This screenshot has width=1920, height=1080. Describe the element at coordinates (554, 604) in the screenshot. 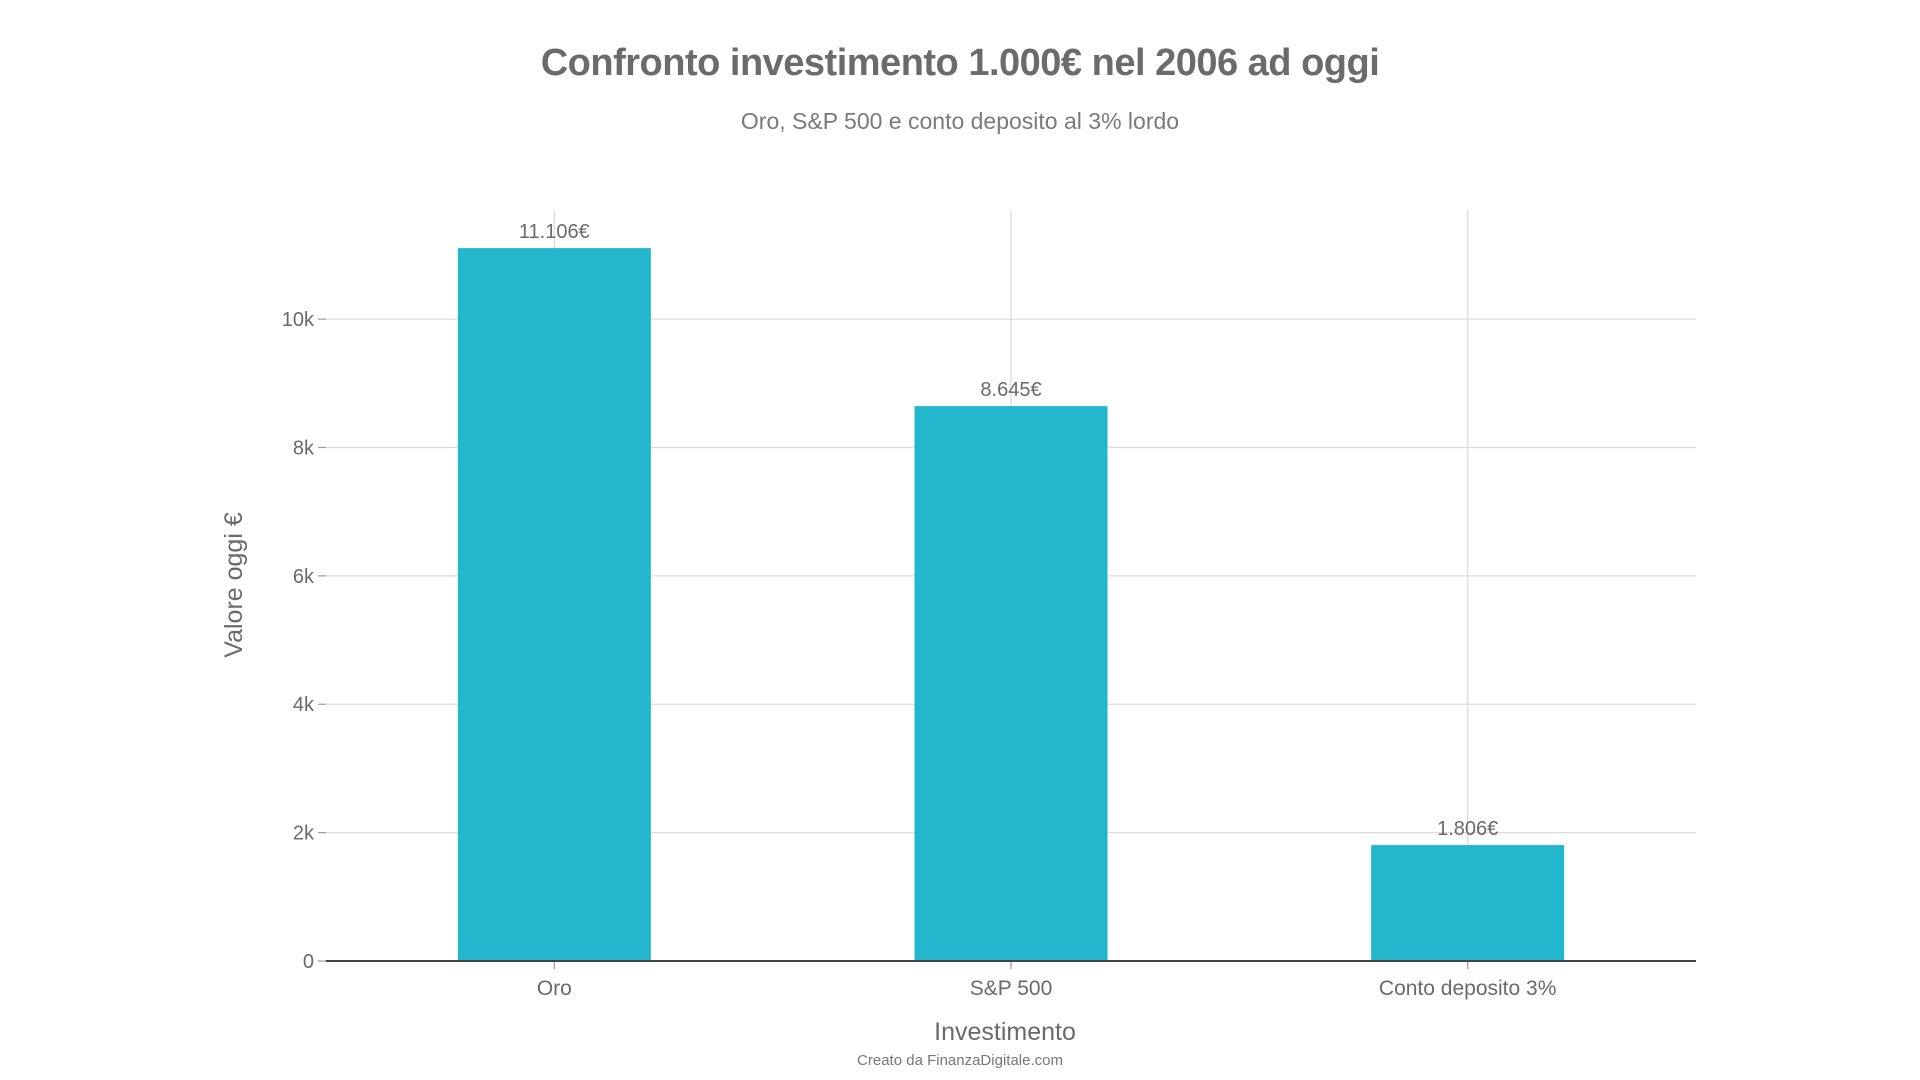

I see `bar-oro` at that location.